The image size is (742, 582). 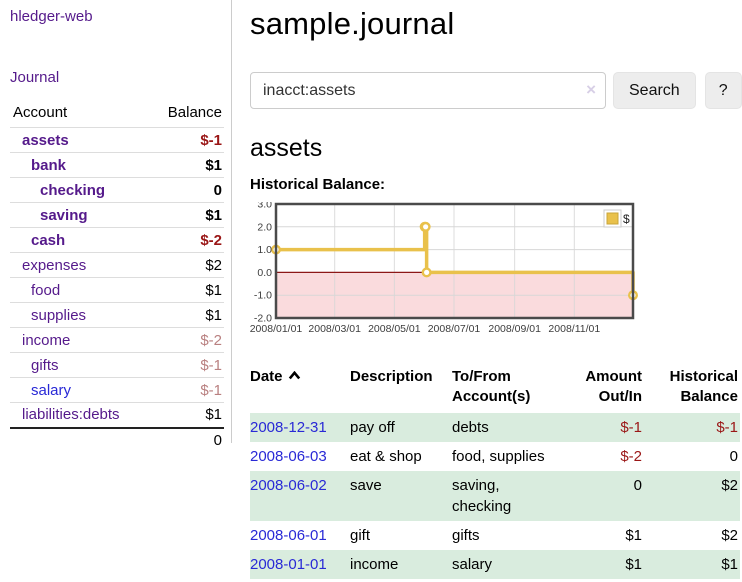 I want to click on transaction-amount: $-2, so click(x=631, y=456).